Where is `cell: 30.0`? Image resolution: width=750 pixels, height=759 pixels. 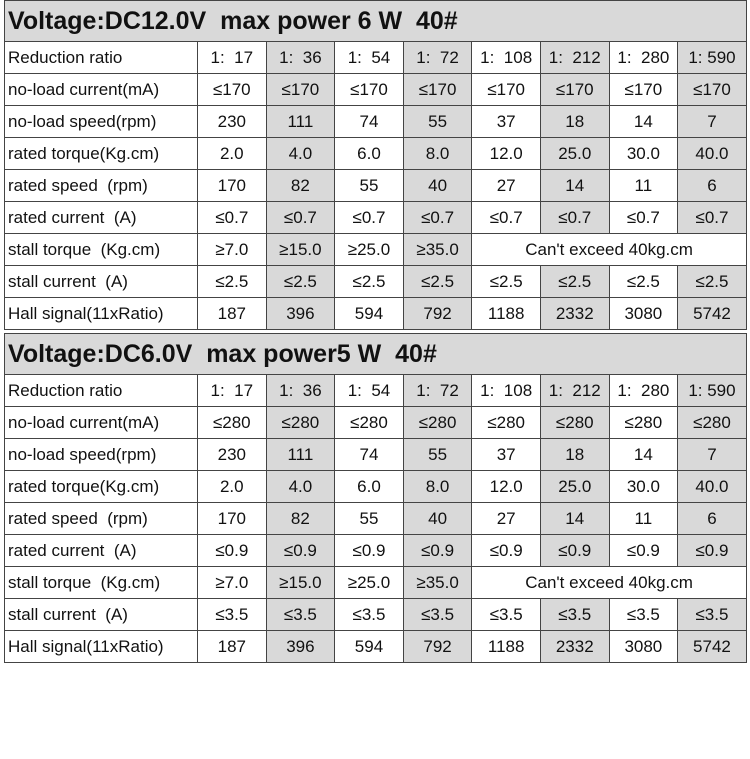
cell: 30.0 is located at coordinates (643, 486).